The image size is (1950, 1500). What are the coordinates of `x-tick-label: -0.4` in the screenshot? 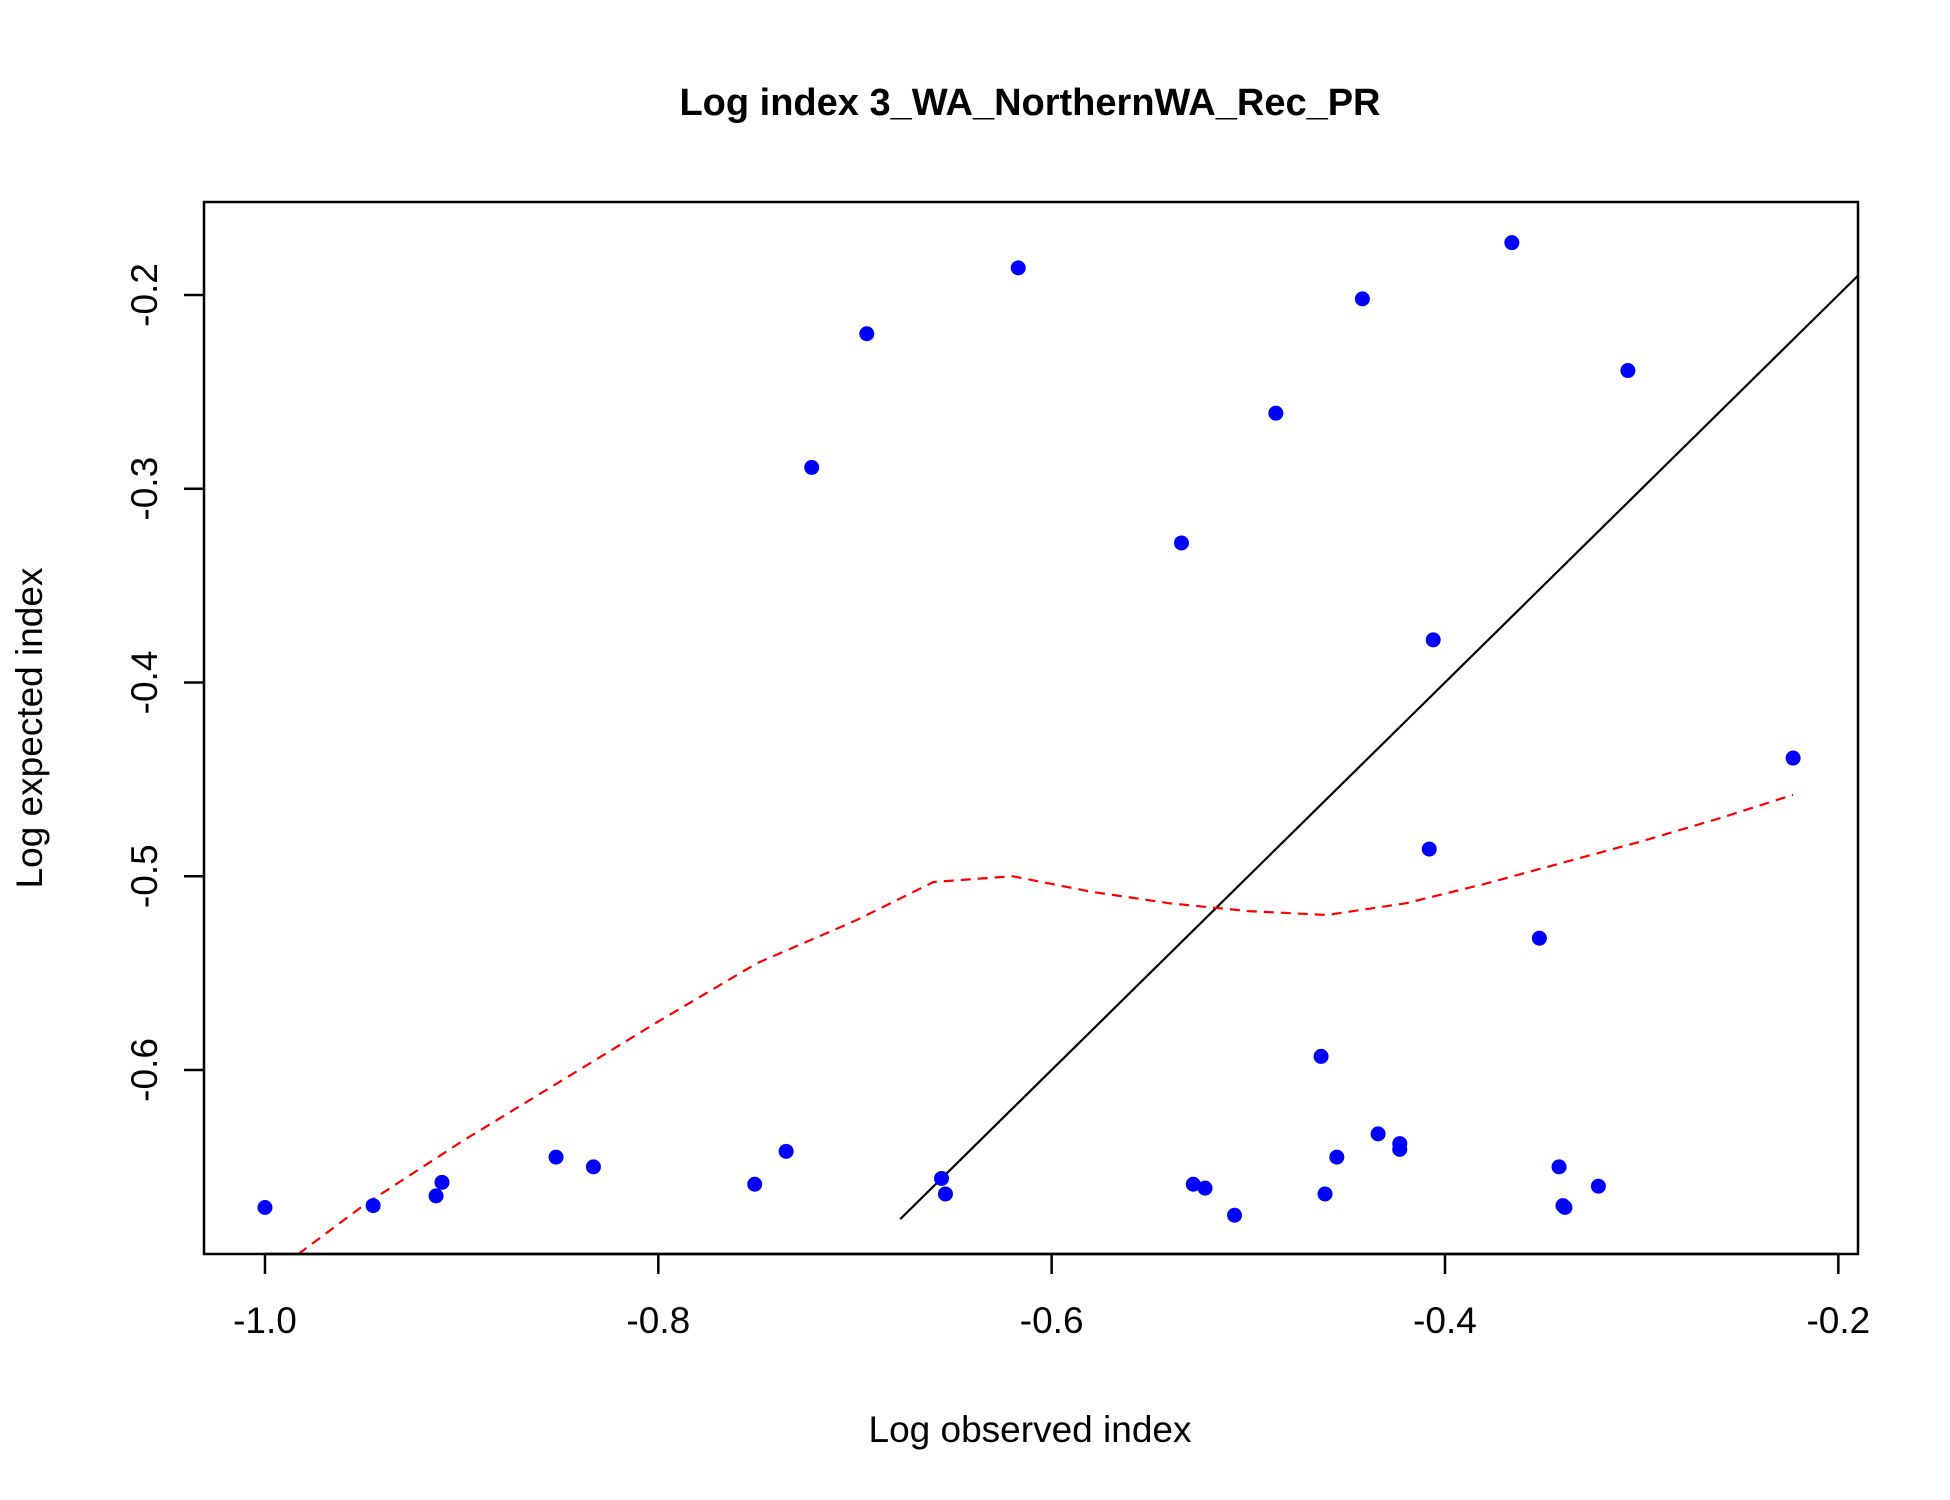 It's located at (1445, 1320).